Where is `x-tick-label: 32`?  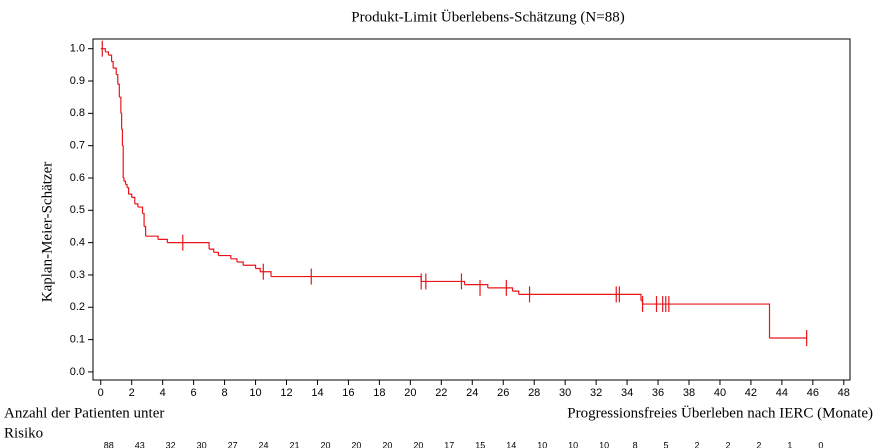 x-tick-label: 32 is located at coordinates (596, 393).